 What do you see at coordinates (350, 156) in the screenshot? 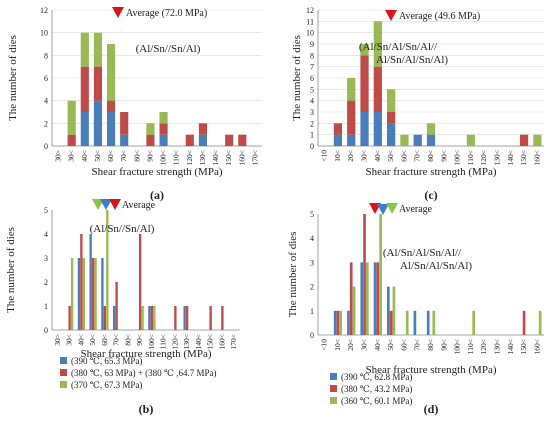
I see `x-tick-label: 20<` at bounding box center [350, 156].